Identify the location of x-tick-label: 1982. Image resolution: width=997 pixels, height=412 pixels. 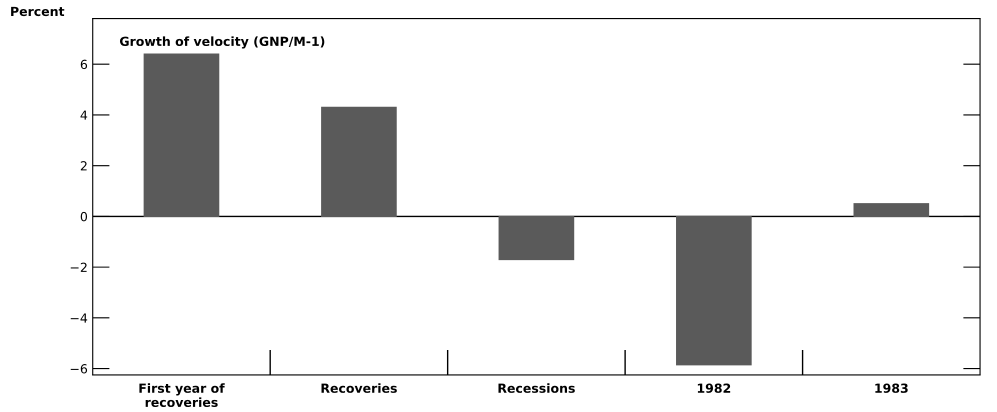
(714, 388).